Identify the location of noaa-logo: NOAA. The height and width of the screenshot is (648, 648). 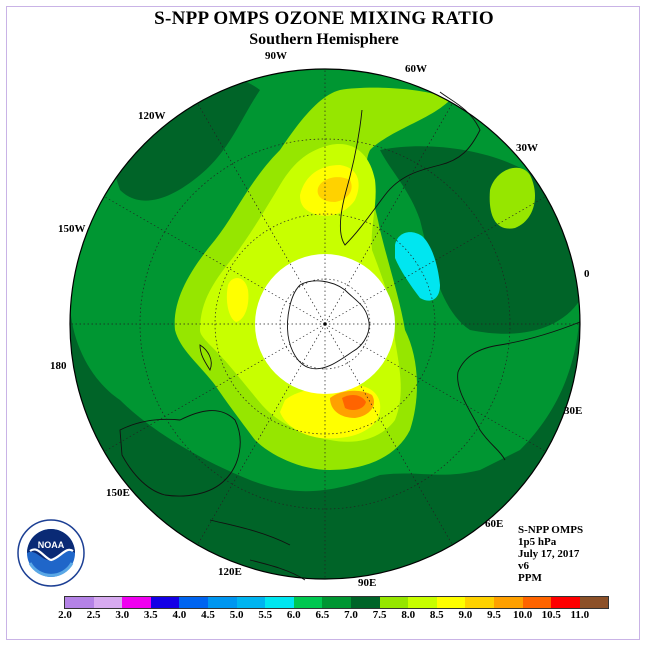
(51, 553).